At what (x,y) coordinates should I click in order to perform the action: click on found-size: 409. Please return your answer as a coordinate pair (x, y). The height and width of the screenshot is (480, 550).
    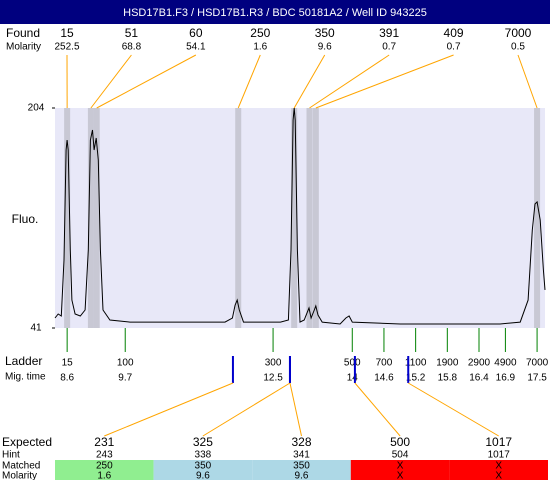
    Looking at the image, I should click on (454, 33).